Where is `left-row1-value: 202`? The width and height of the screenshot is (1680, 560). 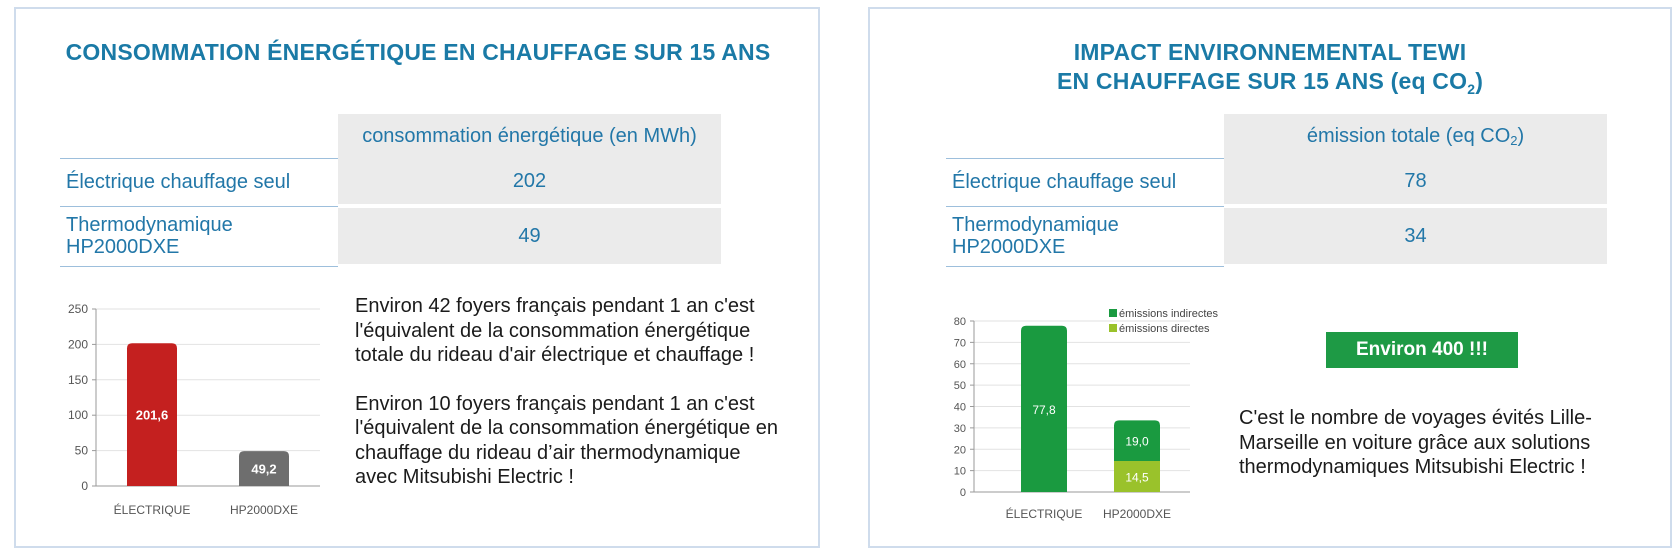 left-row1-value: 202 is located at coordinates (529, 183).